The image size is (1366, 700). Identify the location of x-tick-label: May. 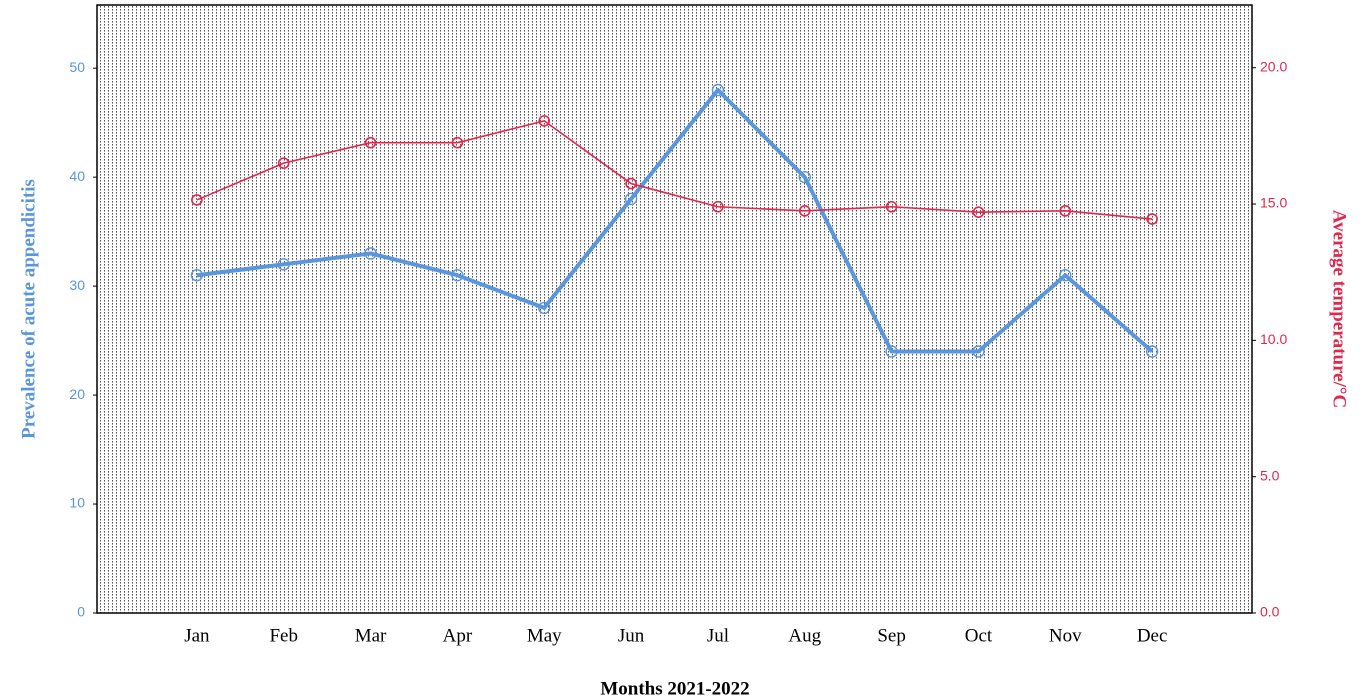
(544, 635).